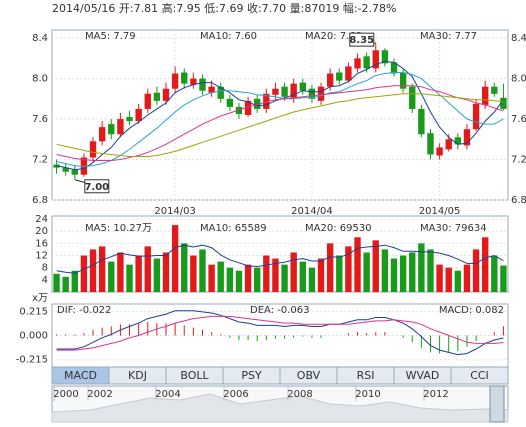  I want to click on y-tick-label: 20, so click(41, 231).